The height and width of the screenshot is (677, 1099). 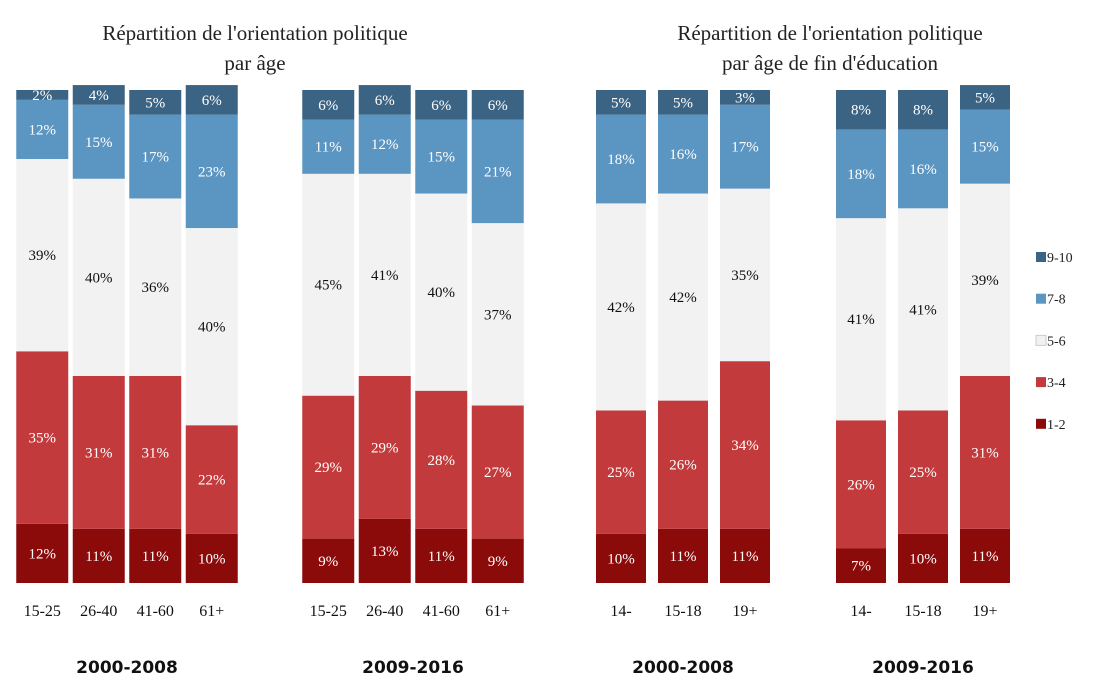 I want to click on value-label: 3%, so click(x=745, y=98).